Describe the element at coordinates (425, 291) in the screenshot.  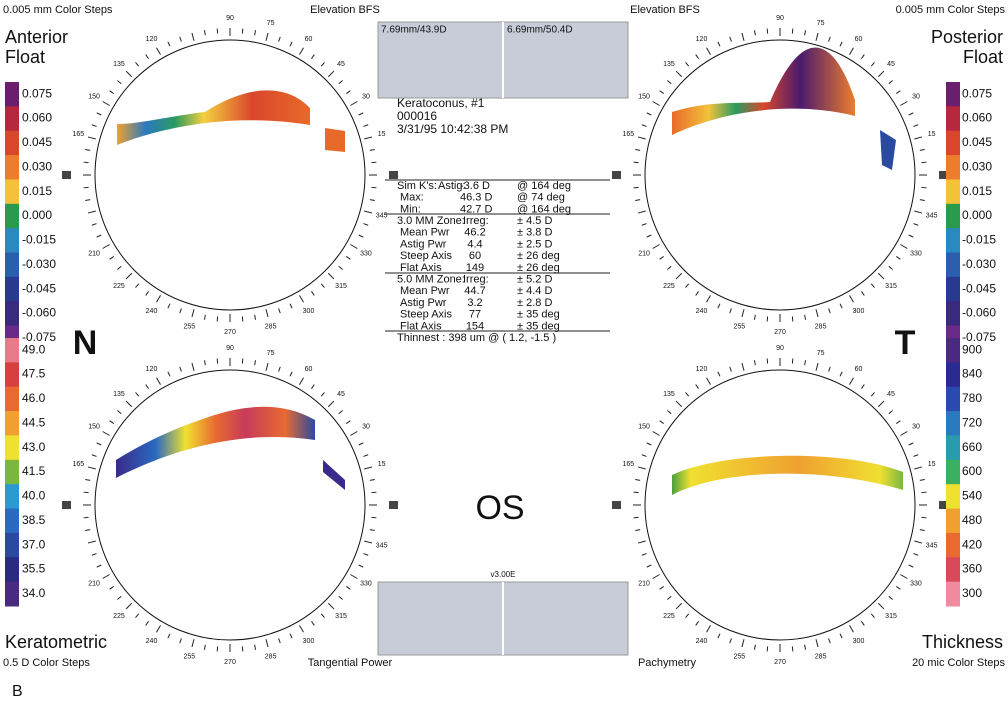
I see `row-label: Mean Pwr` at that location.